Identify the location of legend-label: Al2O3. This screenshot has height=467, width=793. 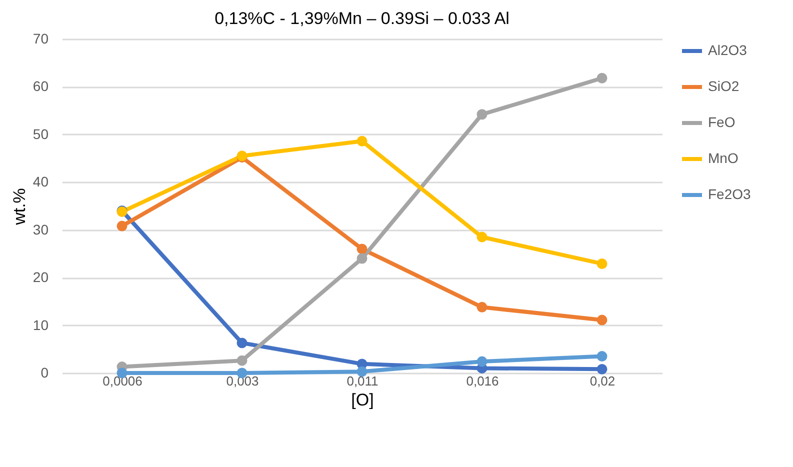
(728, 50).